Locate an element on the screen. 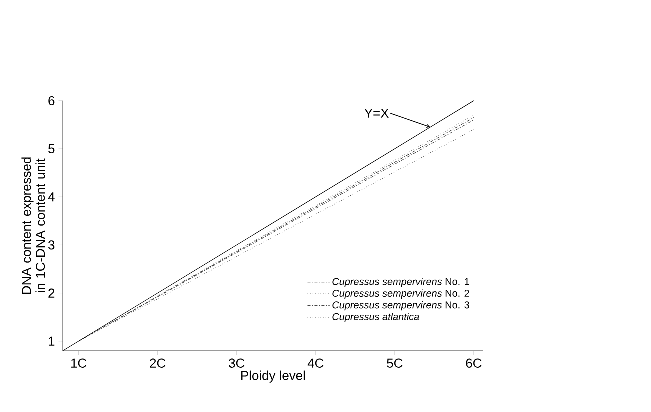 This screenshot has height=412, width=651. y-tick-label: 6 is located at coordinates (51, 101).